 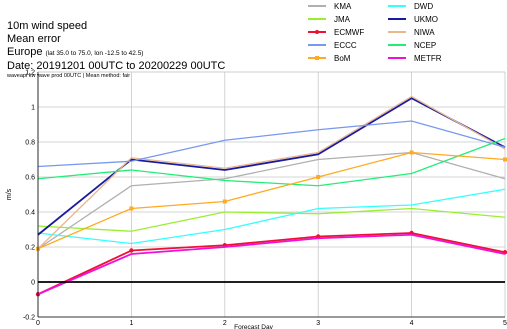 I want to click on series-line-ncep, so click(x=271, y=162).